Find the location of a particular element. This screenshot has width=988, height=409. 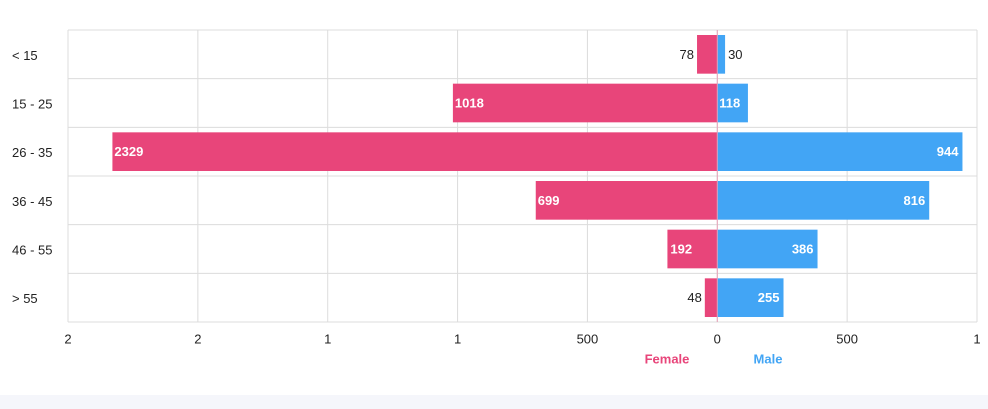

y-tick-label: 15 - 25 is located at coordinates (32, 103).